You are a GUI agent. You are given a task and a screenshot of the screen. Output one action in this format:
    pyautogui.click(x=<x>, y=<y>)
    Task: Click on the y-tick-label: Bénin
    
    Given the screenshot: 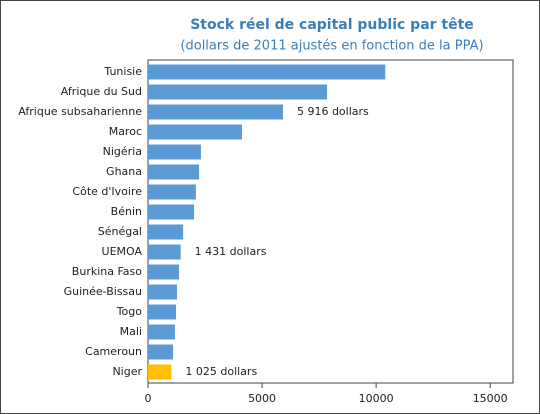 What is the action you would take?
    pyautogui.click(x=126, y=211)
    